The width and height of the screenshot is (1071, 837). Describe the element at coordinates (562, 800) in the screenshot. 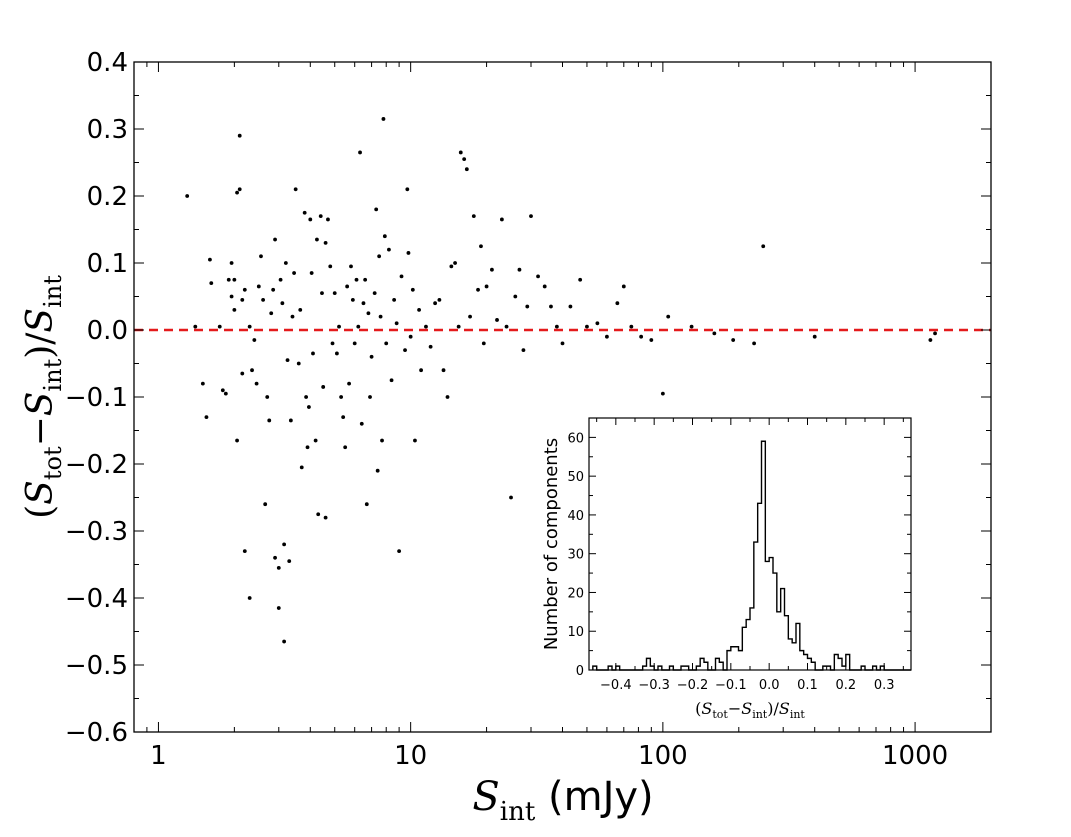

I see `main-xlabel: Sint (mJy)` at that location.